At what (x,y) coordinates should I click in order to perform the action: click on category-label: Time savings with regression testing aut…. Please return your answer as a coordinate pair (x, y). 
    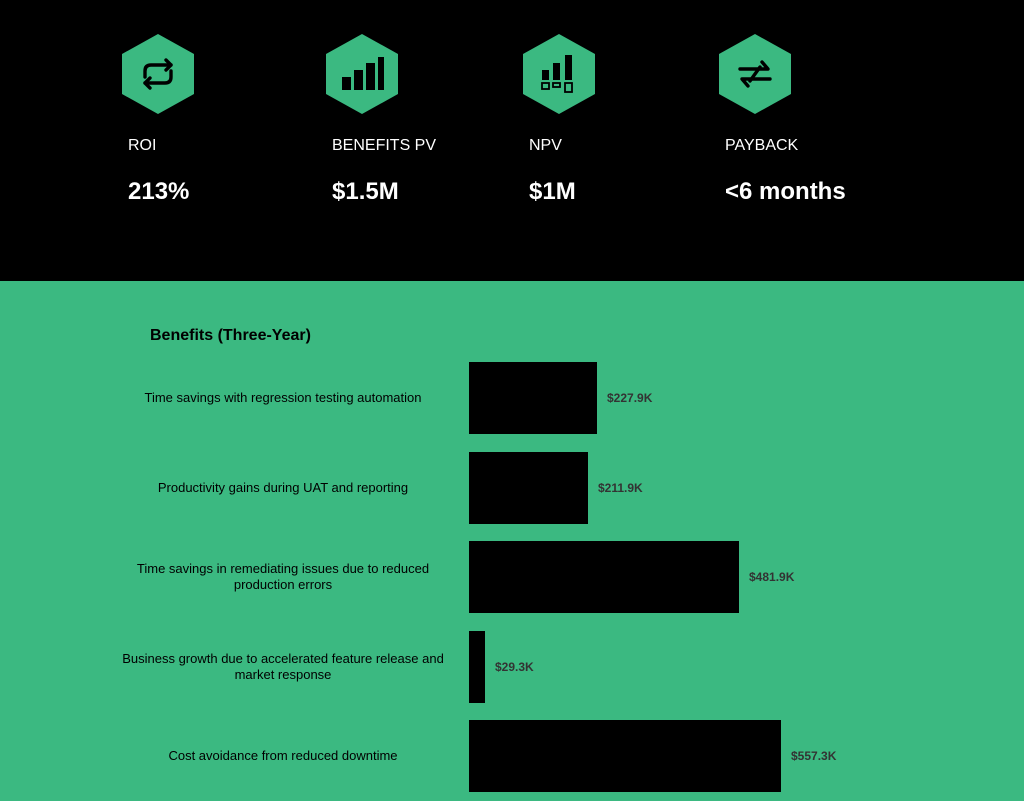
    Looking at the image, I should click on (283, 397).